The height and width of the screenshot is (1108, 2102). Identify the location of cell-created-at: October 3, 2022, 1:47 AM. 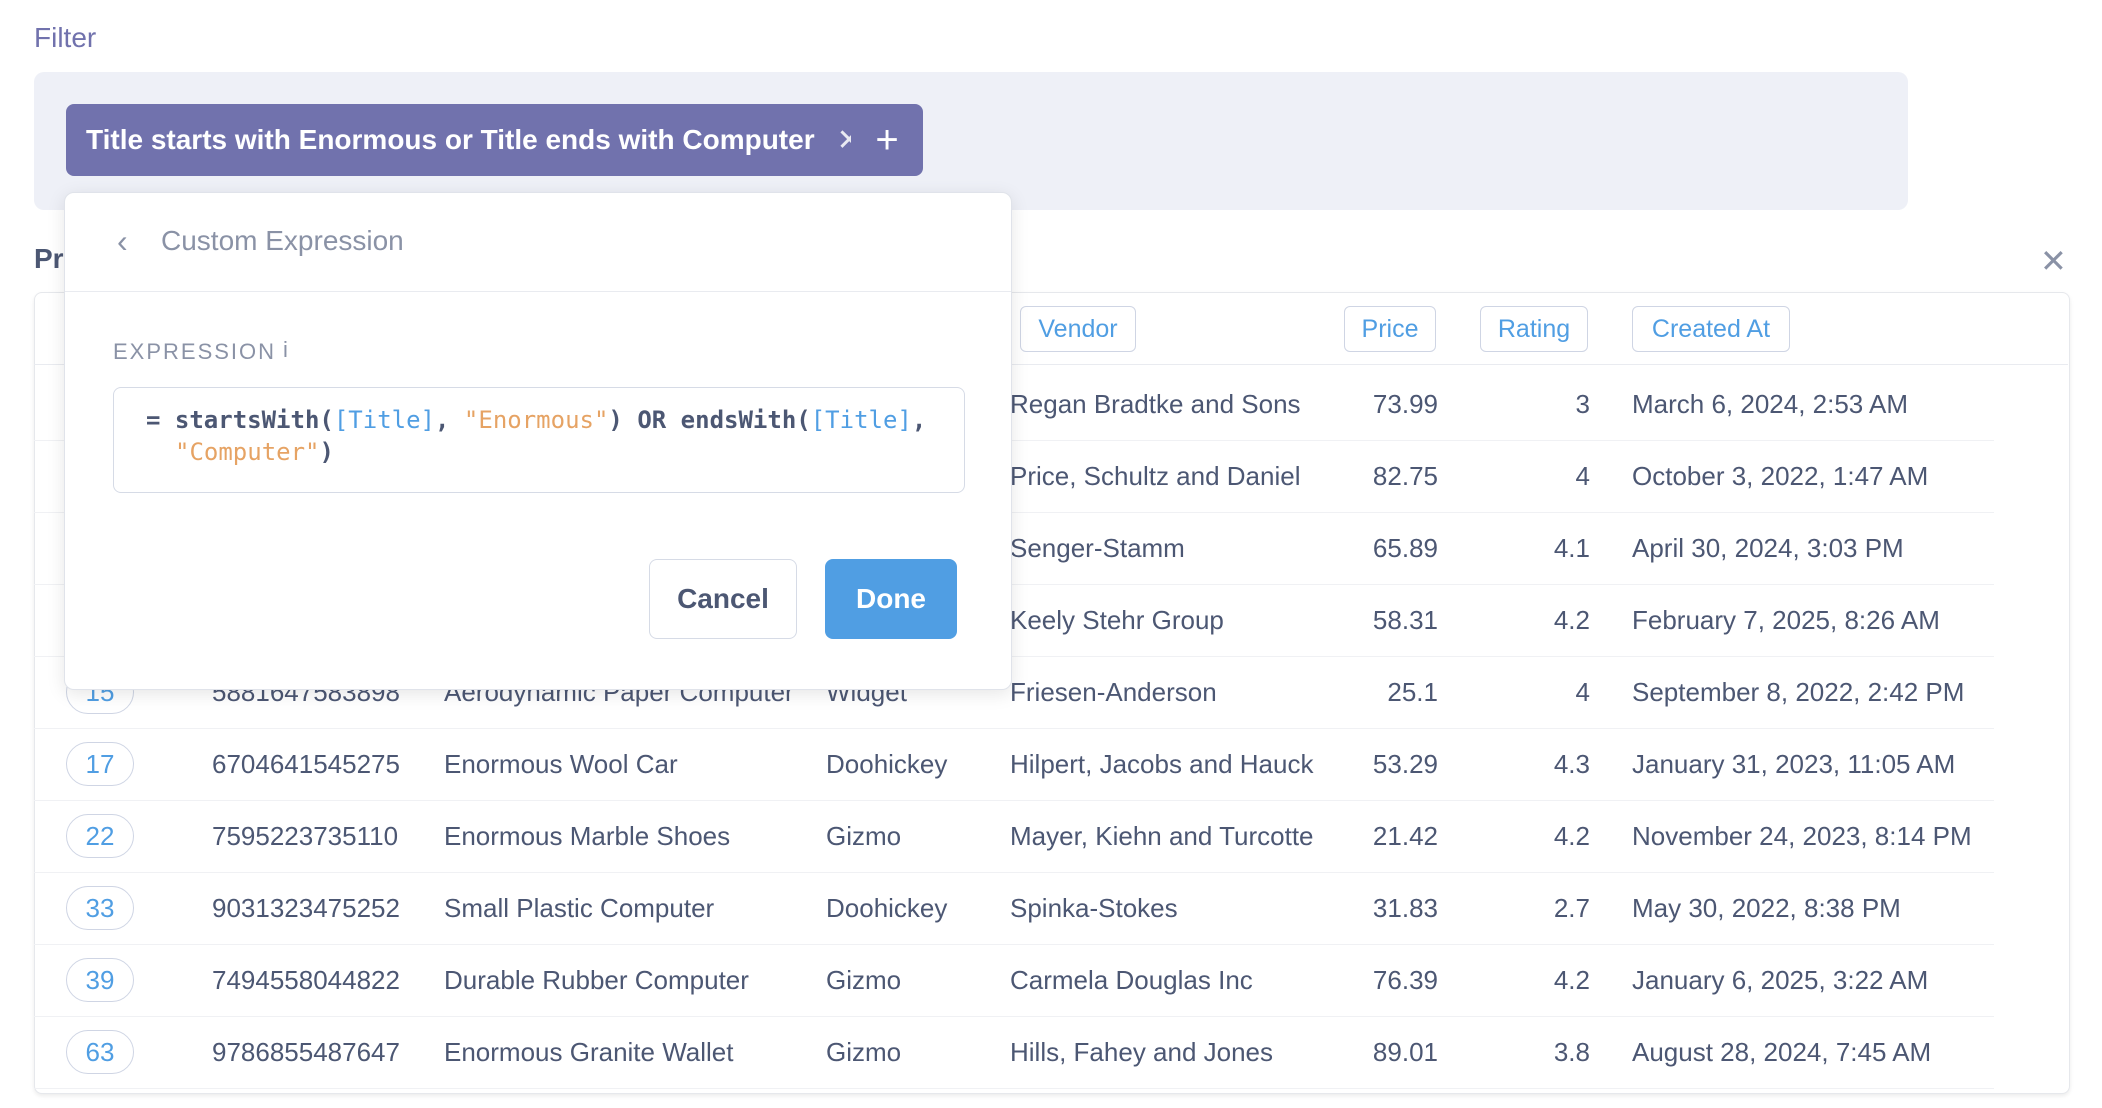
(1780, 476).